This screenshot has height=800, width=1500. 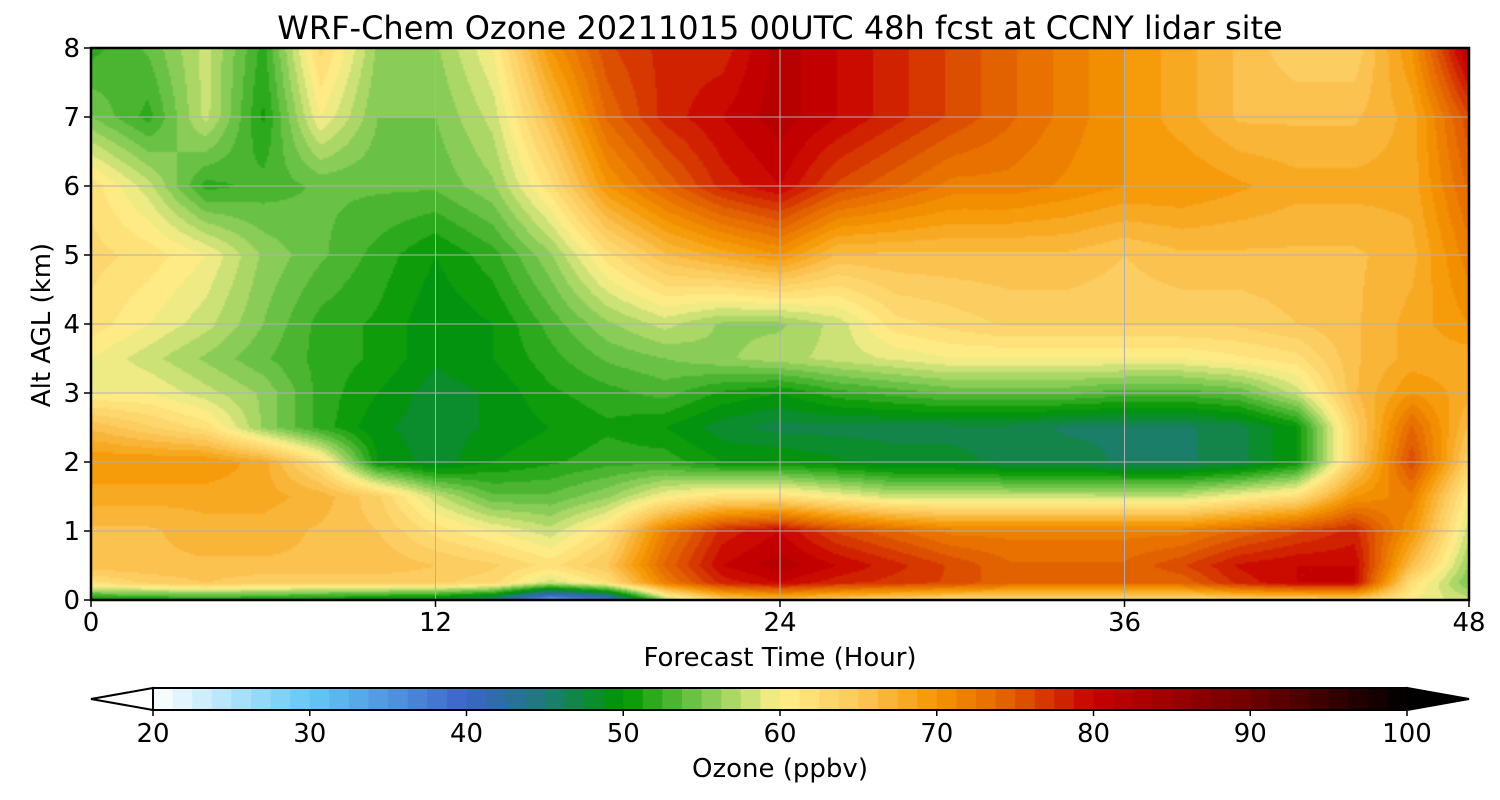 What do you see at coordinates (71, 118) in the screenshot?
I see `y-tick-label: 7` at bounding box center [71, 118].